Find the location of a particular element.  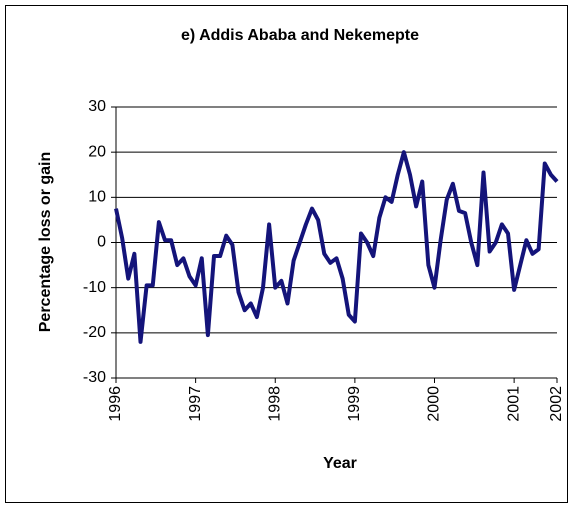

x-tick-label: 1997 is located at coordinates (195, 404).